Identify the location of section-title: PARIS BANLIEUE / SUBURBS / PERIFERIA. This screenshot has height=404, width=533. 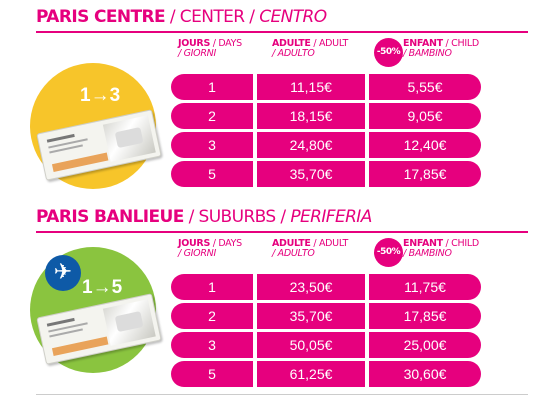
(204, 217).